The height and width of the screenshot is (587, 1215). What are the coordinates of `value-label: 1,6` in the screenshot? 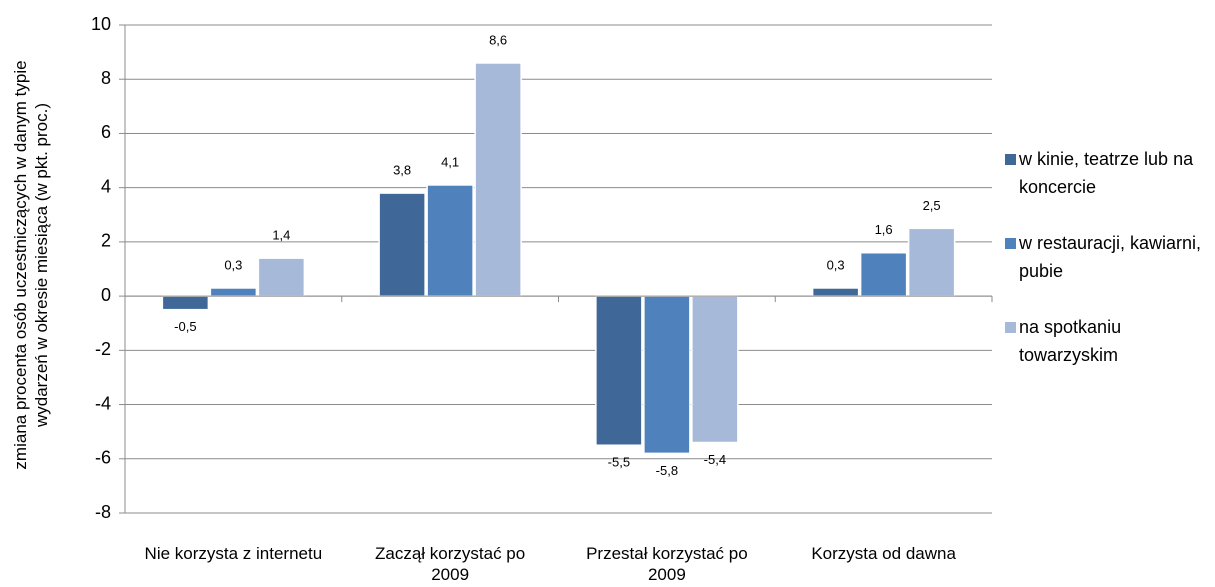 It's located at (884, 229).